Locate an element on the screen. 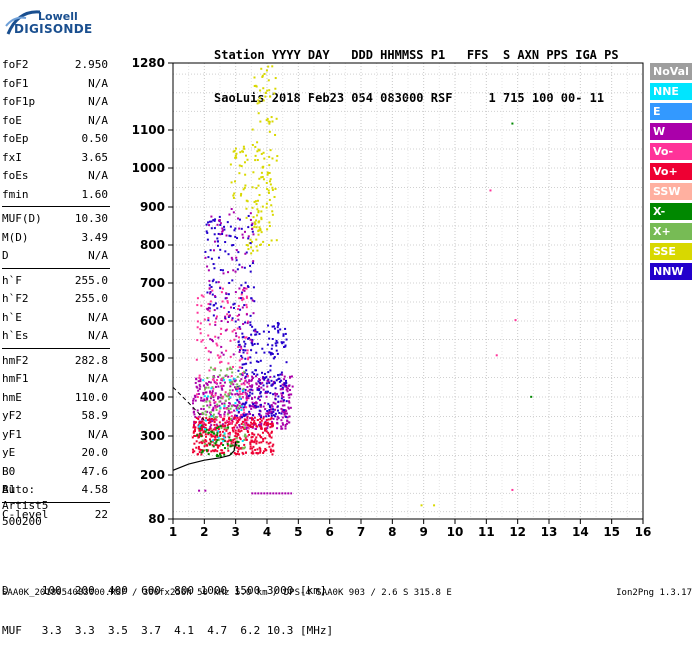  x-tick-label: 13 is located at coordinates (549, 532).